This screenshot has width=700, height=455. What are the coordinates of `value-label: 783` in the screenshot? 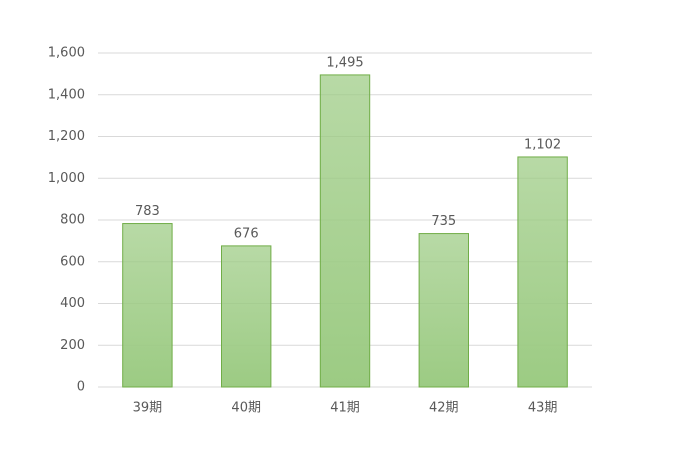 It's located at (147, 211).